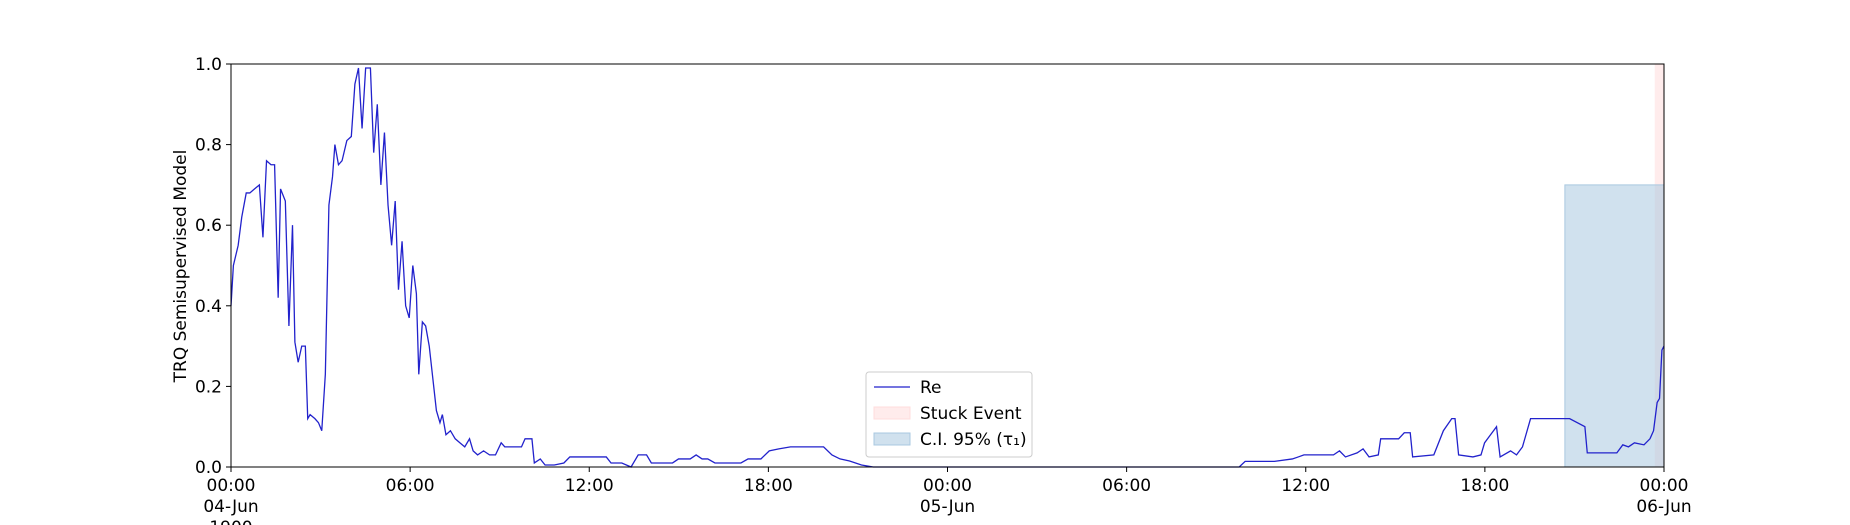 The image size is (1850, 525). Describe the element at coordinates (931, 388) in the screenshot. I see `legend-label: Re` at that location.